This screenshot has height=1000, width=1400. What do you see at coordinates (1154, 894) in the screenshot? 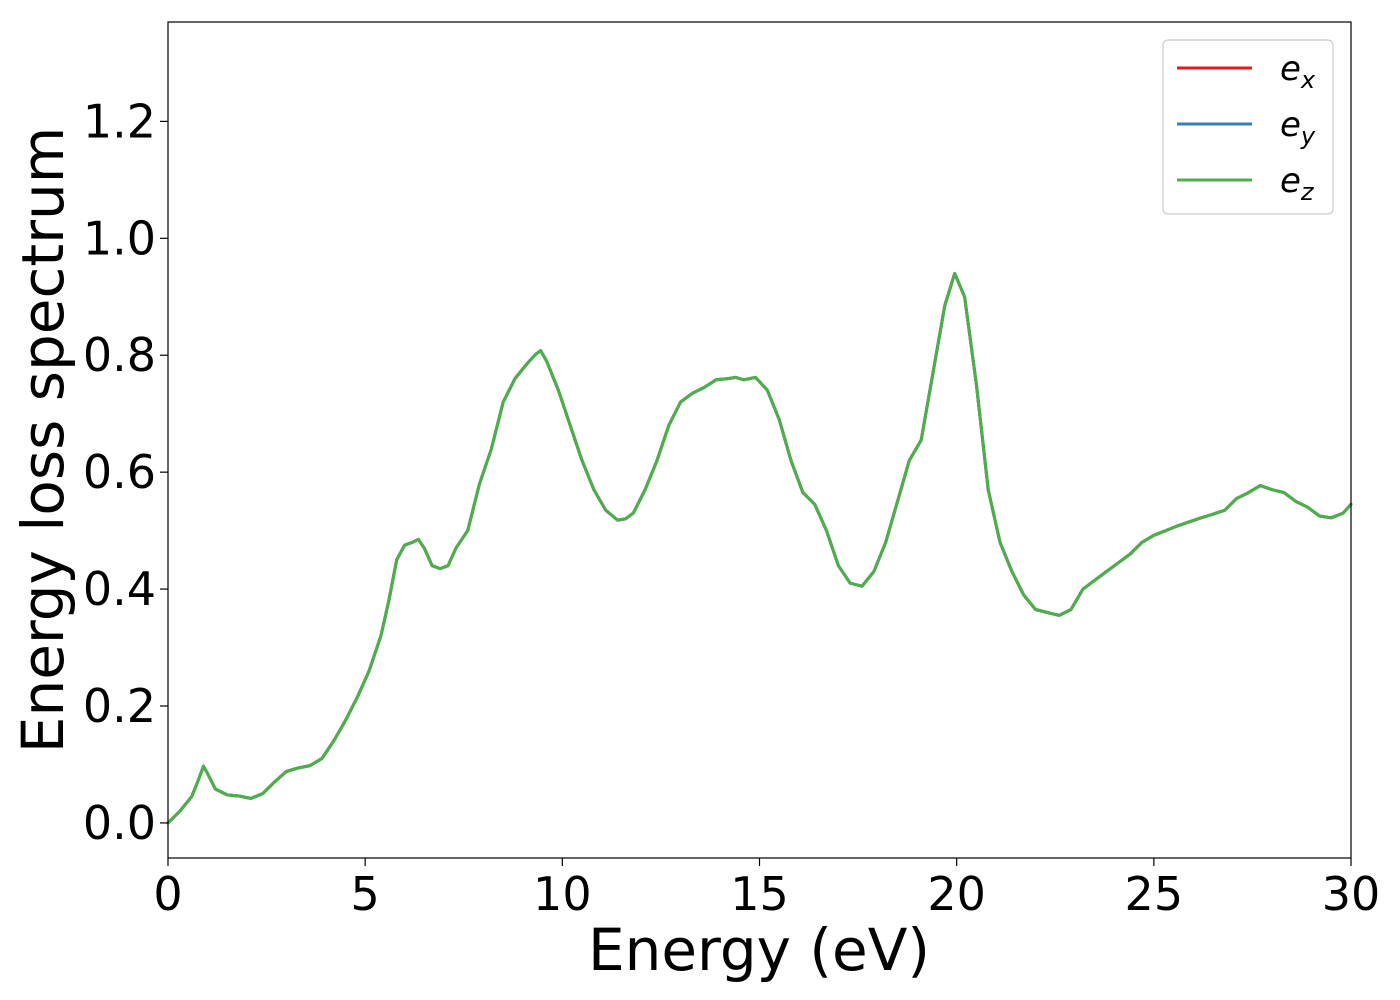
I see `x-tick-label: 25` at bounding box center [1154, 894].